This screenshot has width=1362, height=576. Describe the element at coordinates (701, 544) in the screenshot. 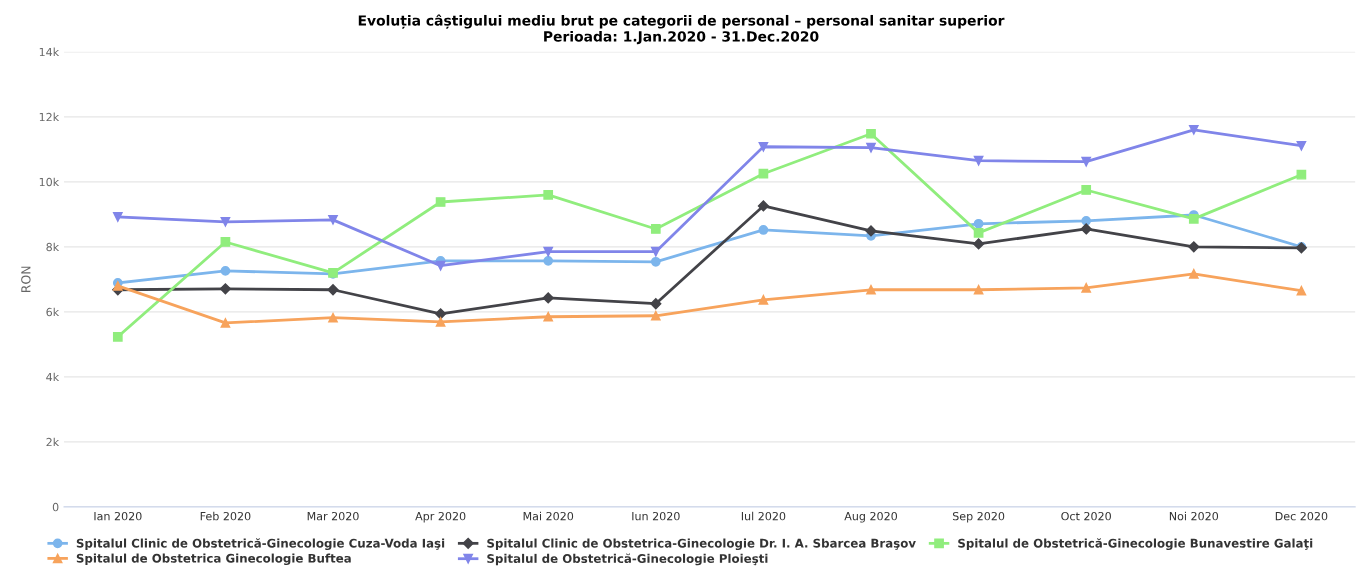

I see `legend-label: Spitalul Clinic de Obstetrica-Ginecologie Dr. I. A. Sbarcea Braşov` at that location.